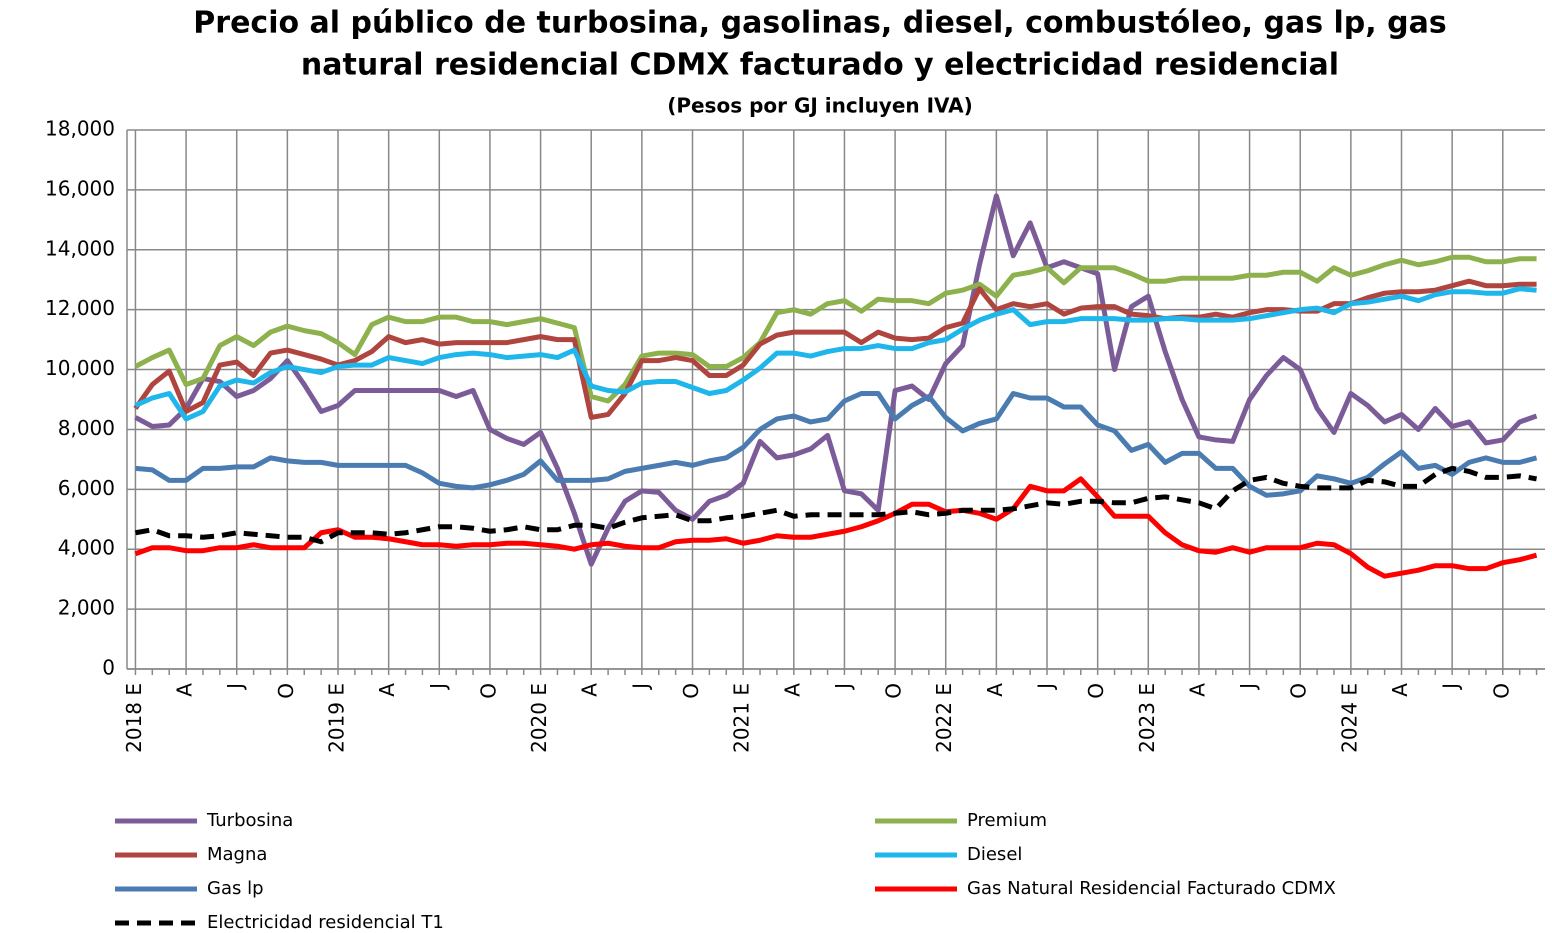 The width and height of the screenshot is (1552, 933). I want to click on y-tick-label: 8,000, so click(86, 428).